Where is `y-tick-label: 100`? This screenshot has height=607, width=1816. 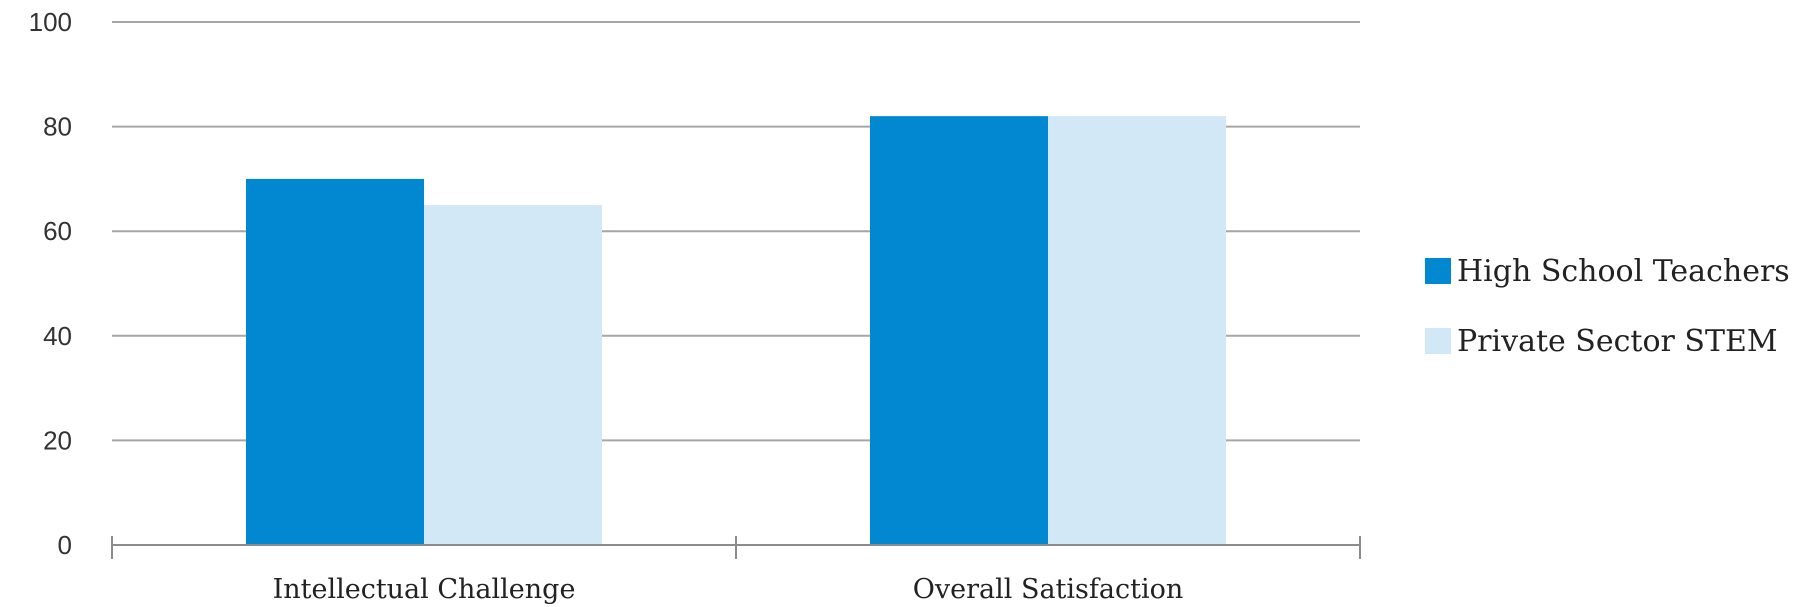 y-tick-label: 100 is located at coordinates (50, 22).